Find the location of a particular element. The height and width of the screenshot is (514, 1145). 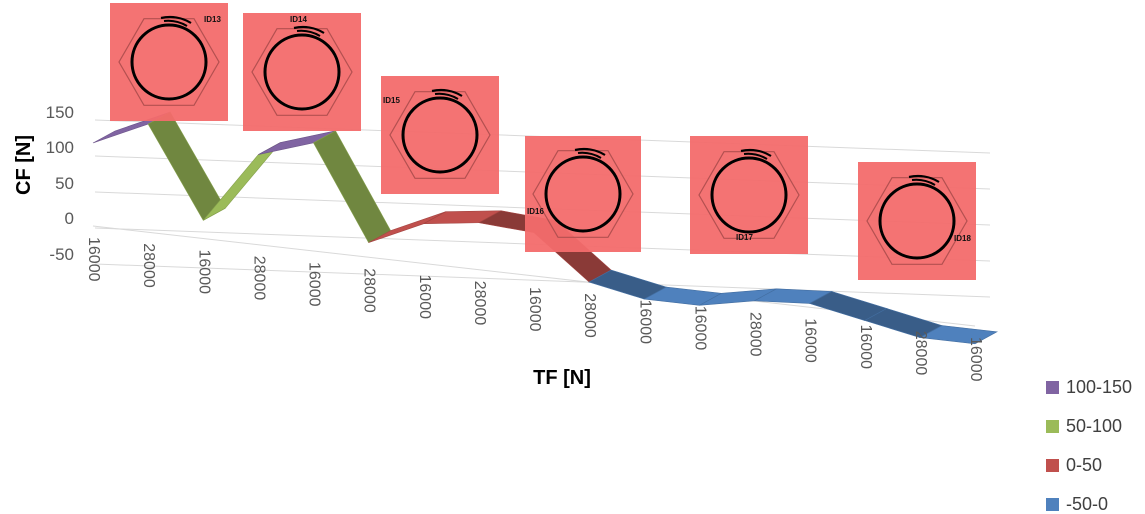

inset-image: ID16 is located at coordinates (583, 194).